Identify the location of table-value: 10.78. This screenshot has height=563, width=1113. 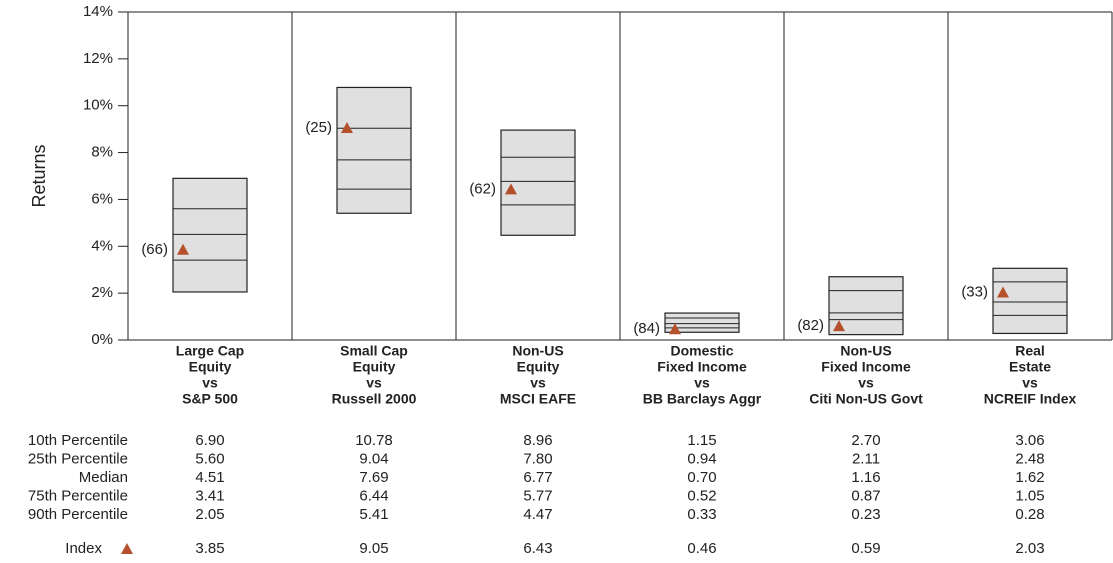
(374, 440).